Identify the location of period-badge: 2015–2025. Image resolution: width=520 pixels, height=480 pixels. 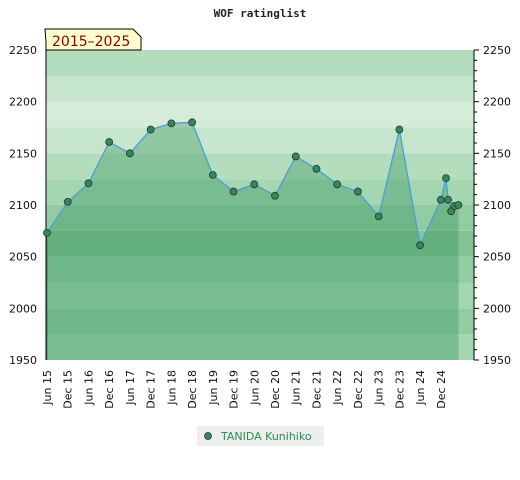
(93, 39).